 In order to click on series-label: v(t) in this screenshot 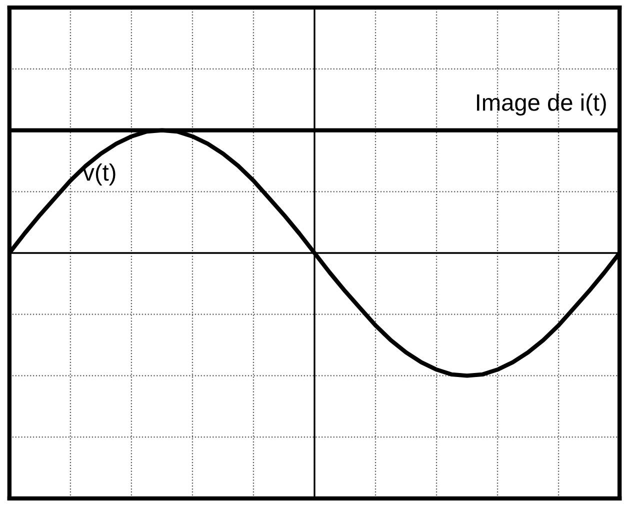, I will do `click(99, 175)`.